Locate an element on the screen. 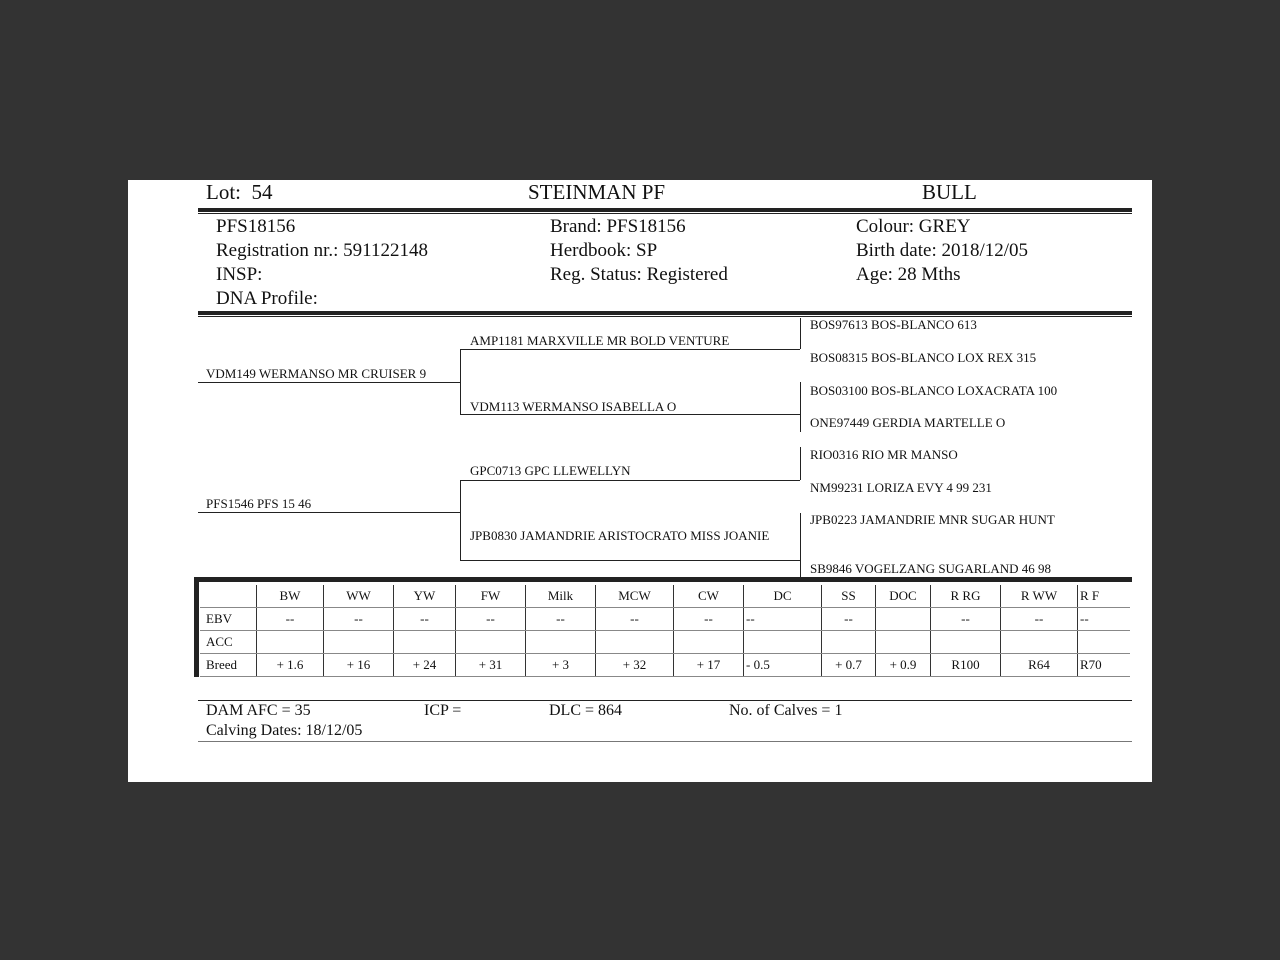 Image resolution: width=1280 pixels, height=960 pixels. insp: INSP: is located at coordinates (239, 274).